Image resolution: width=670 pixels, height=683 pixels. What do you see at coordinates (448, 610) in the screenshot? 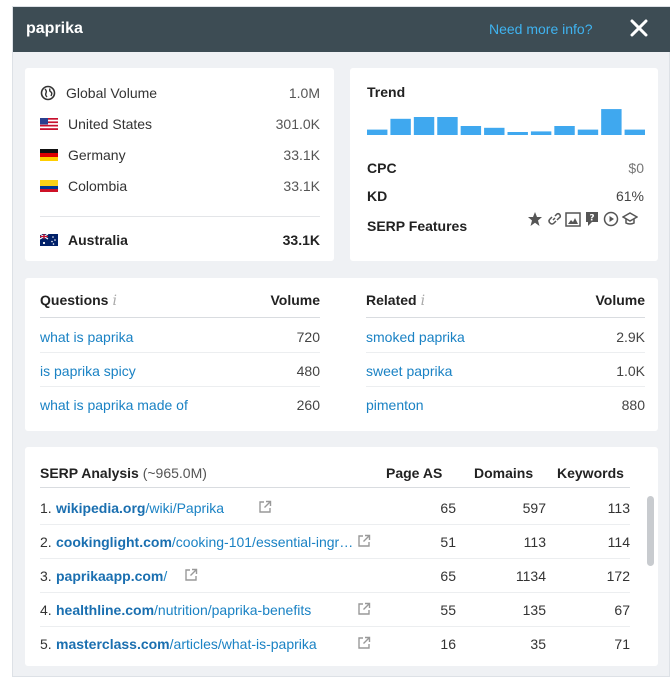
I see `serp-page-as: 55` at bounding box center [448, 610].